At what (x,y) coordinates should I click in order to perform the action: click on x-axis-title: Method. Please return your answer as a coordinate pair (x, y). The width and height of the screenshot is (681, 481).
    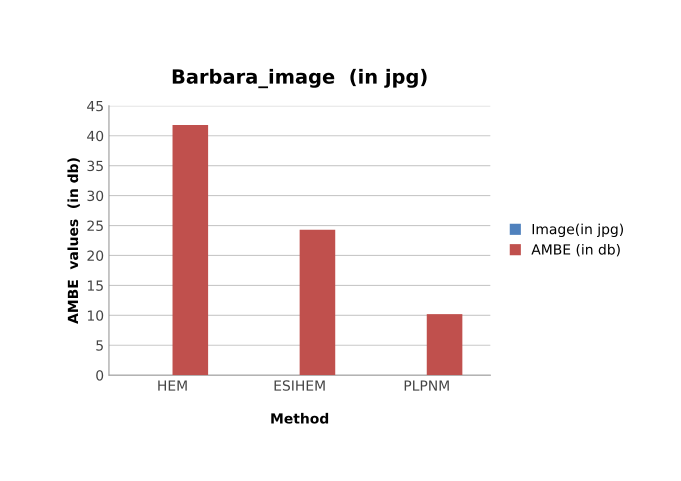
    Looking at the image, I should click on (299, 418).